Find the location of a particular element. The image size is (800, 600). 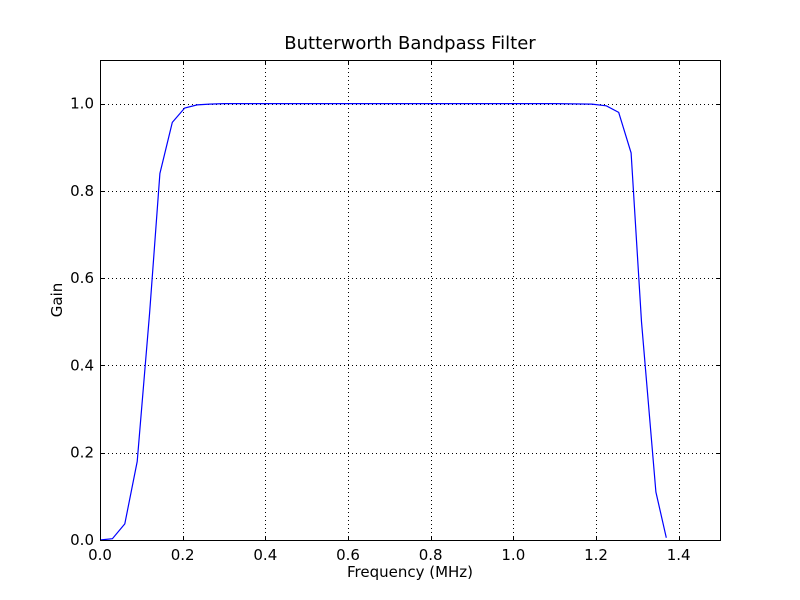

y-tick-label: 0.8 is located at coordinates (82, 191).